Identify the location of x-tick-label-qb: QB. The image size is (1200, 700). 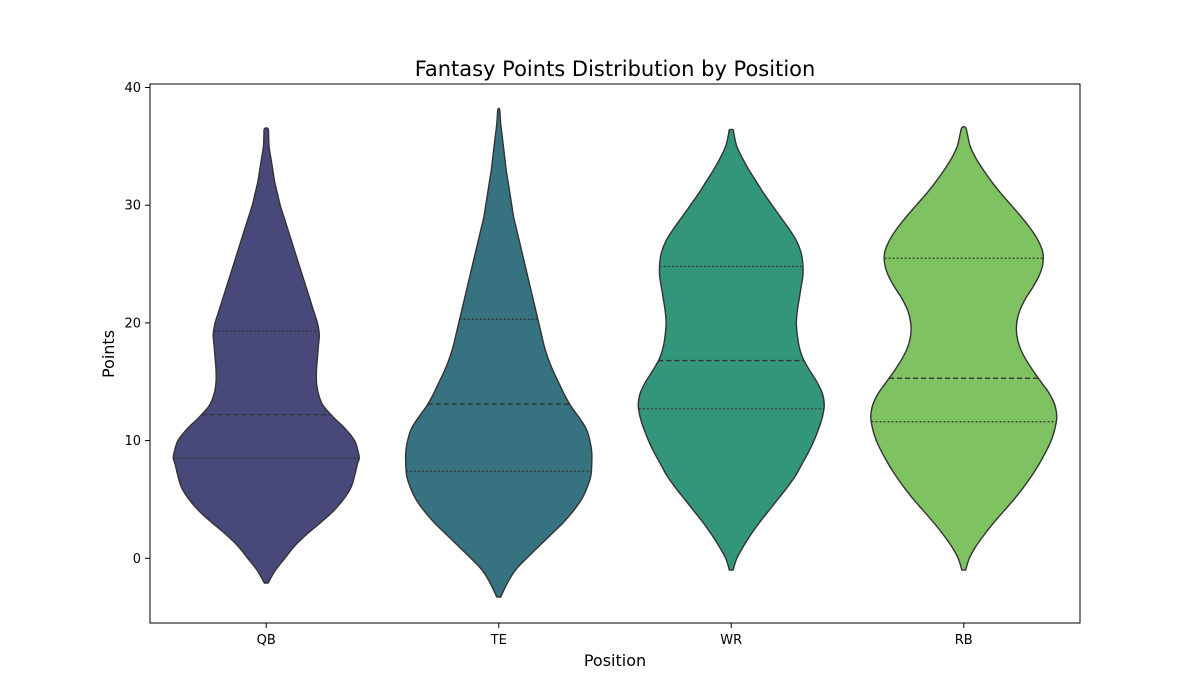
(266, 640).